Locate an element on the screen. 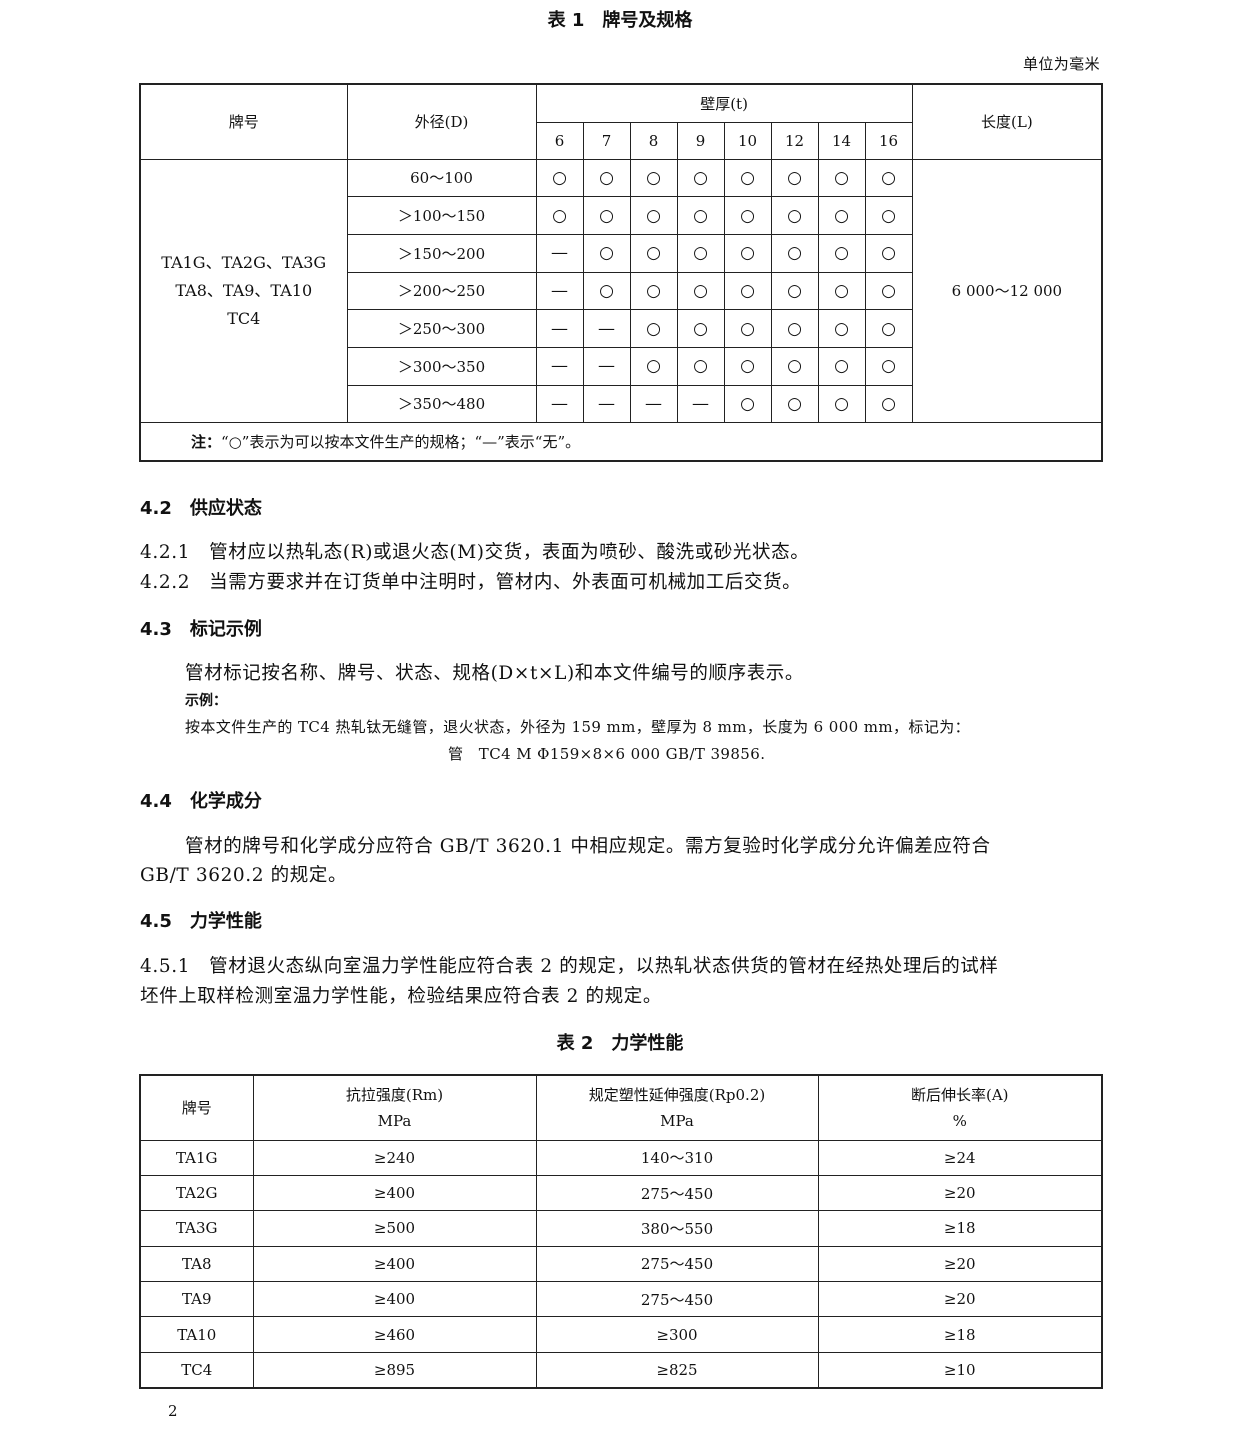  table-row: TA9 ≥400 275～450 ≥20 is located at coordinates (621, 1299).